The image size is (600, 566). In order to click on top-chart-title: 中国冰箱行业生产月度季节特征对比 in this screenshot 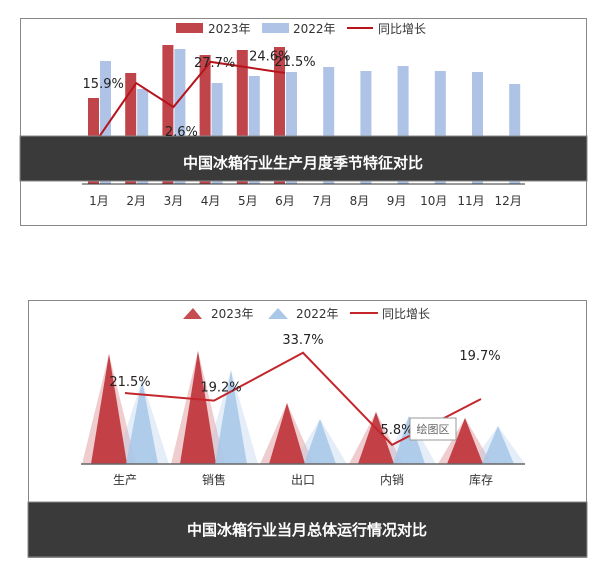, I will do `click(303, 163)`.